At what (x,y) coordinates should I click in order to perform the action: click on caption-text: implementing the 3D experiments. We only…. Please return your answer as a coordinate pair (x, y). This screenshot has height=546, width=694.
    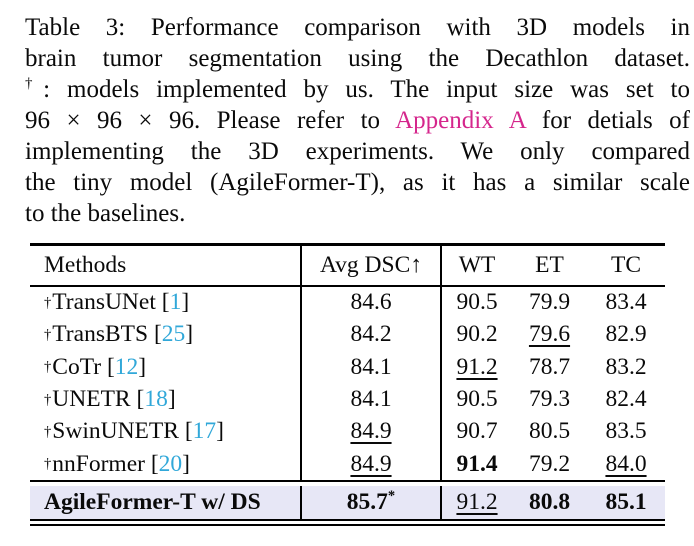
    Looking at the image, I should click on (357, 151).